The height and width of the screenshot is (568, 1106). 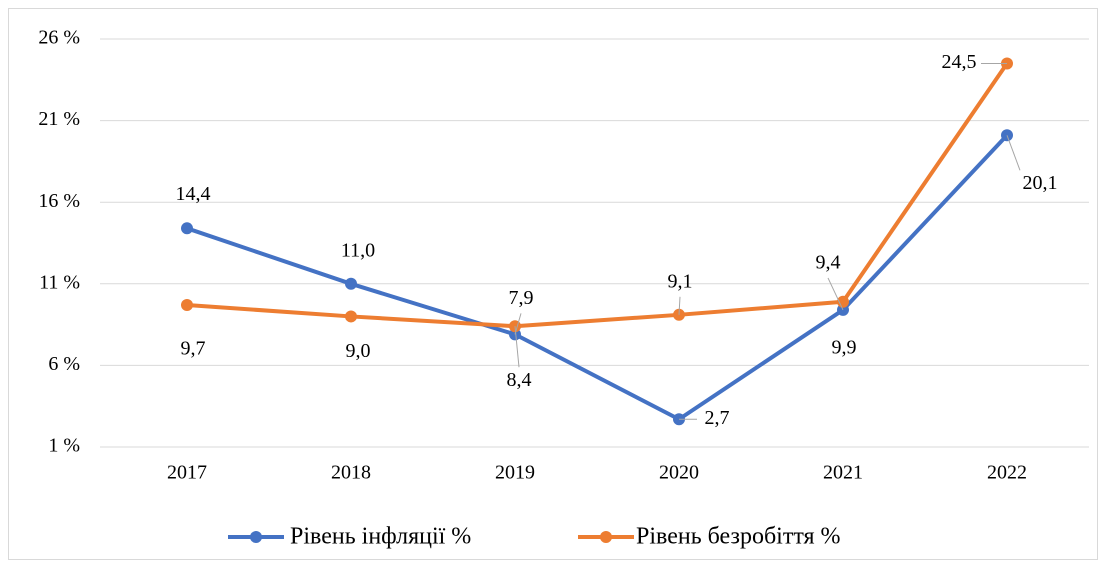 What do you see at coordinates (679, 473) in the screenshot?
I see `x-tick-label: 2020` at bounding box center [679, 473].